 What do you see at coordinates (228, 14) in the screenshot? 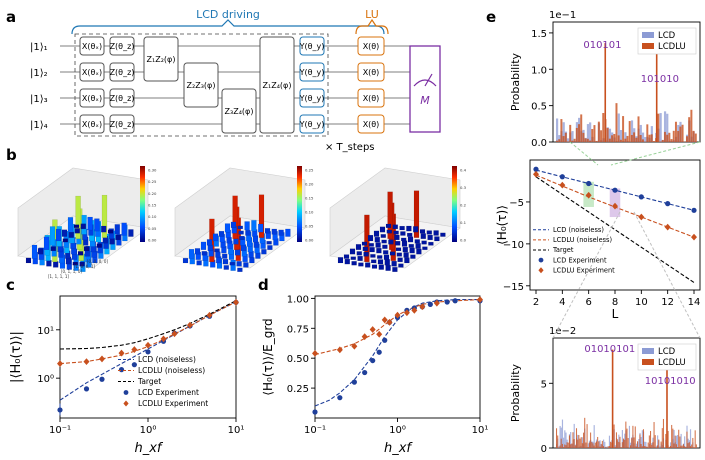
I see `lcd-driving-label: LCD driving` at bounding box center [228, 14].